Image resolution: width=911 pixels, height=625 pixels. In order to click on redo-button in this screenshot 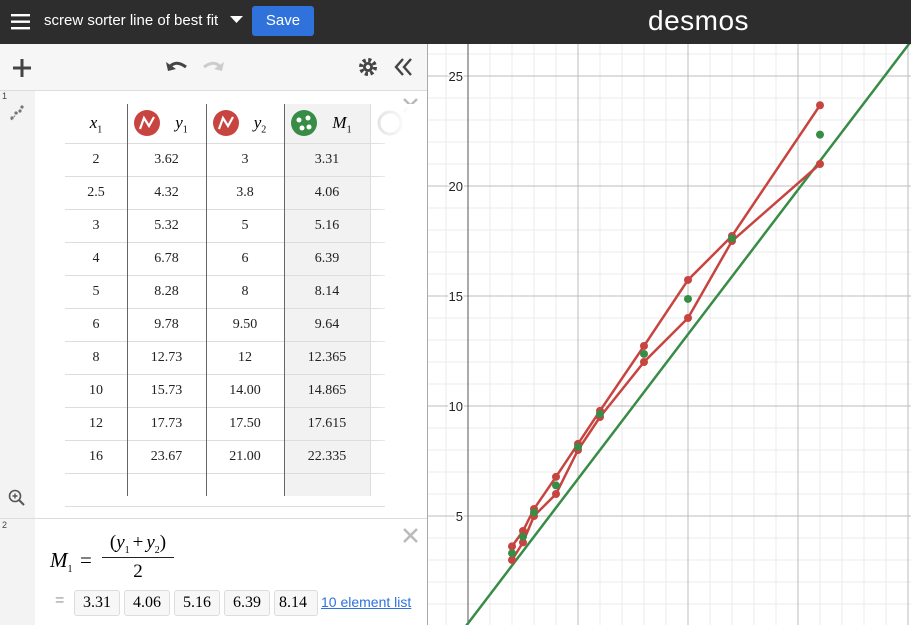, I will do `click(213, 66)`.